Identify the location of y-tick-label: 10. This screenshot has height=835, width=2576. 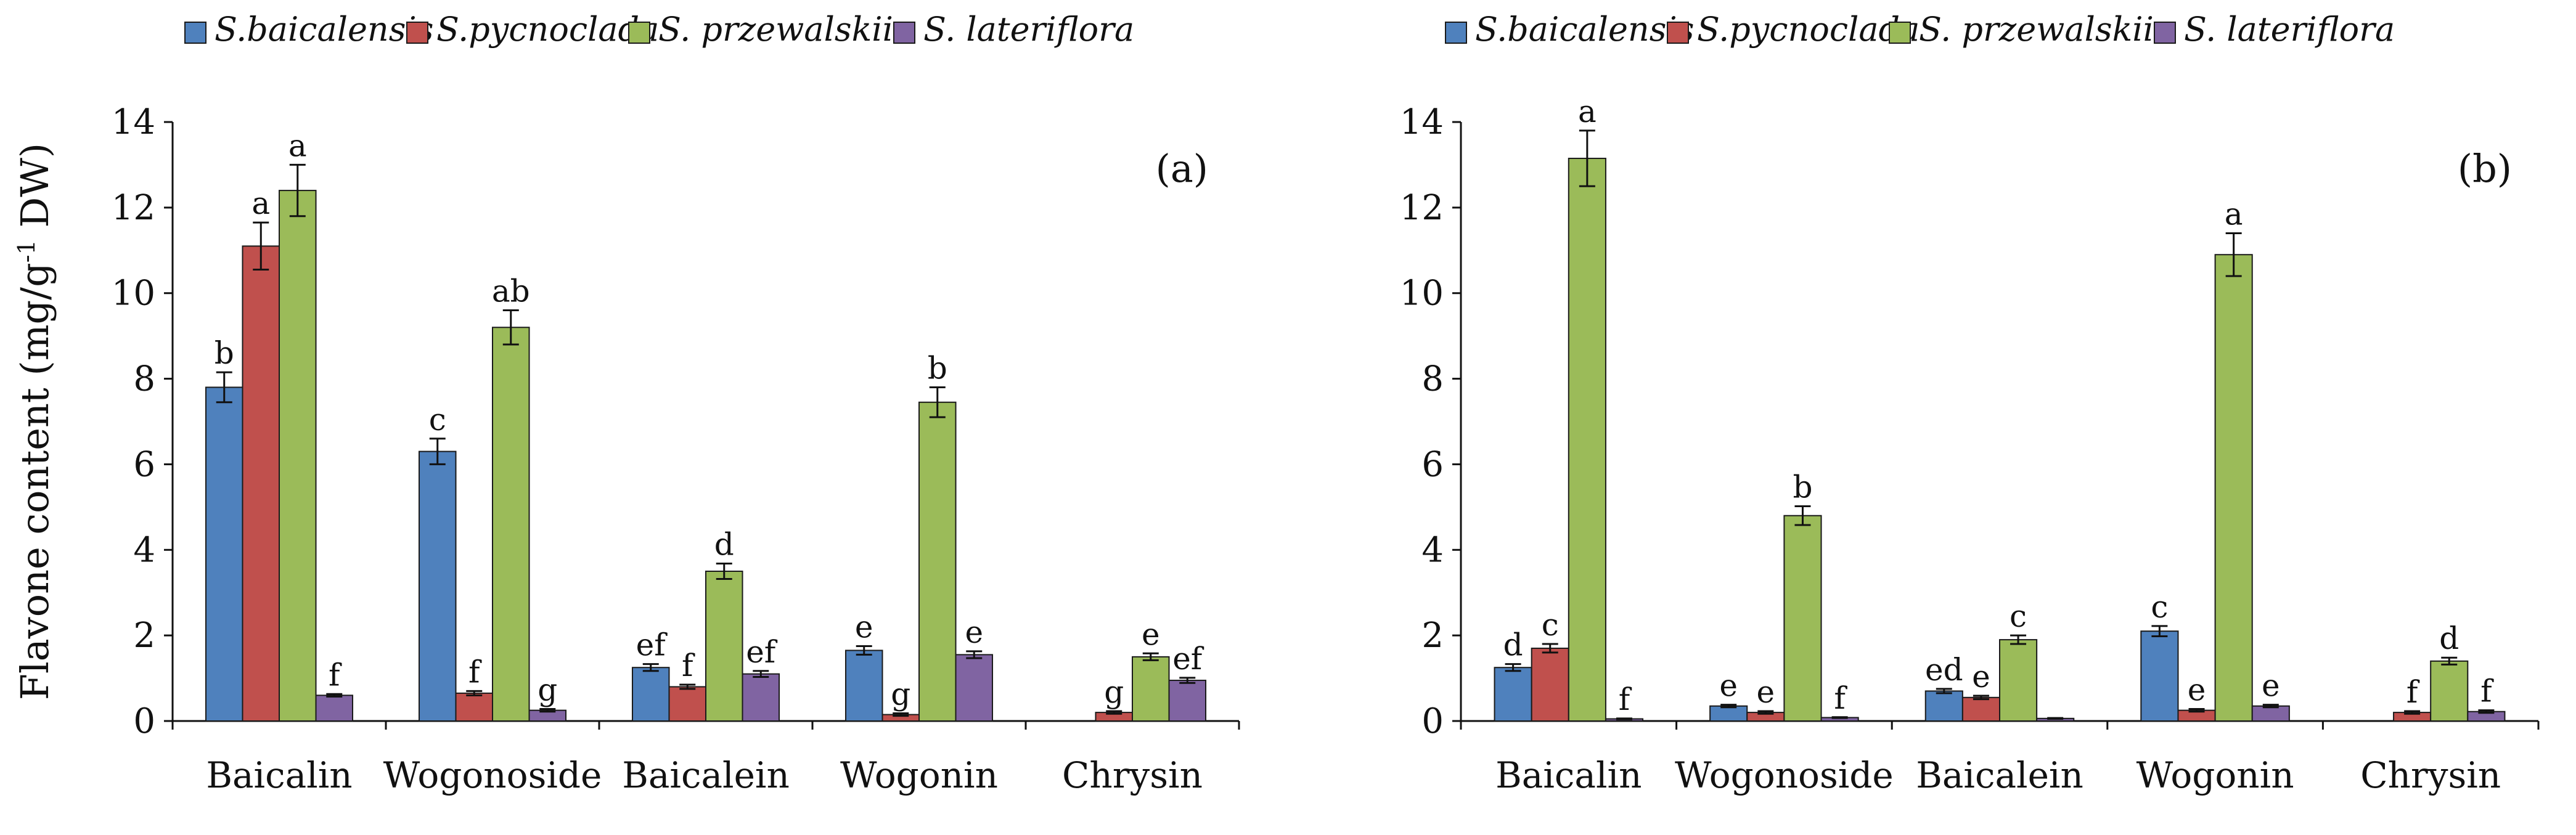
(1422, 294).